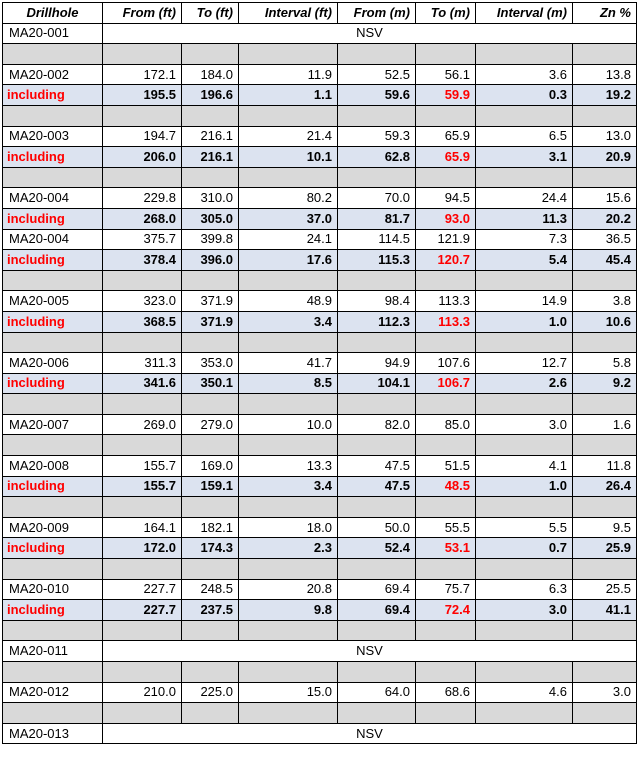 Image resolution: width=641 pixels, height=758 pixels. What do you see at coordinates (142, 198) in the screenshot?
I see `from-ft-cell: 229.8` at bounding box center [142, 198].